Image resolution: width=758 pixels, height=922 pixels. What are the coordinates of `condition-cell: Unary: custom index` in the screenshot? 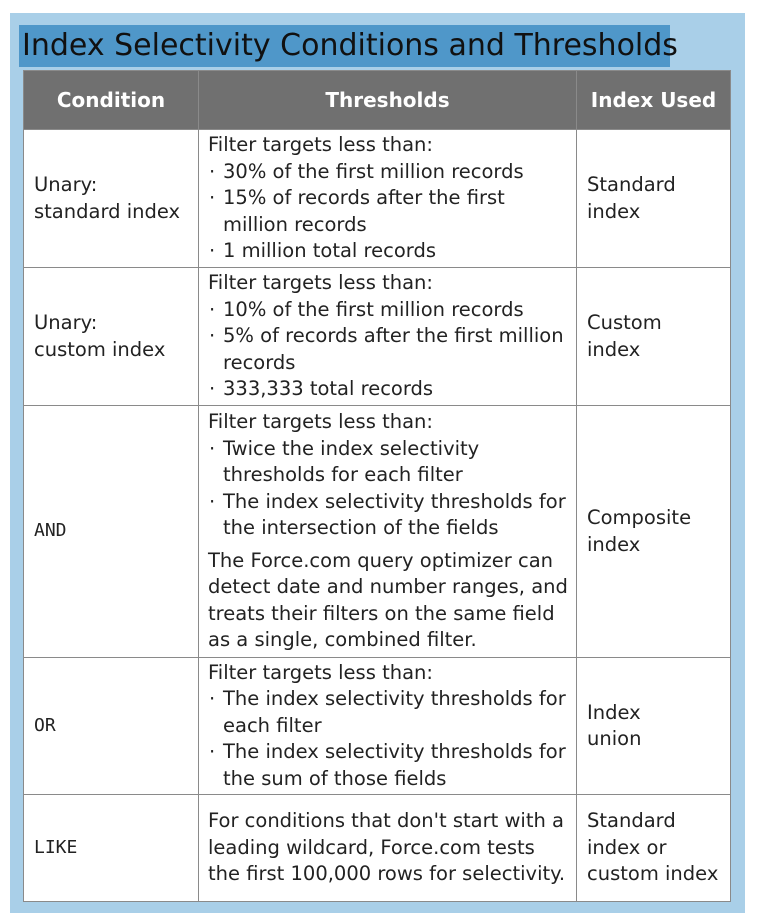 It's located at (111, 336).